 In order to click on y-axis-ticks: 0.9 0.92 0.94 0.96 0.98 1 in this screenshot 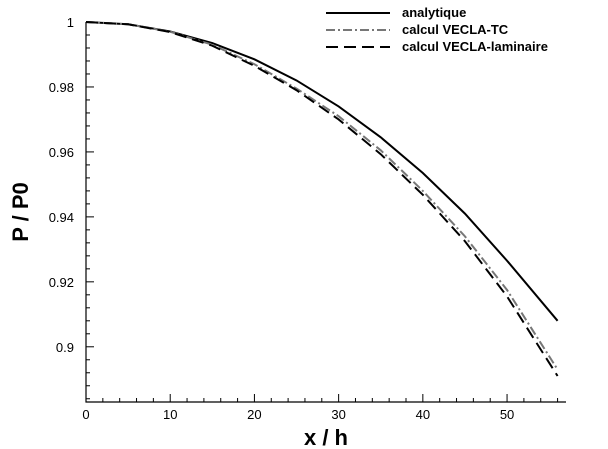, I will do `click(71, 207)`.